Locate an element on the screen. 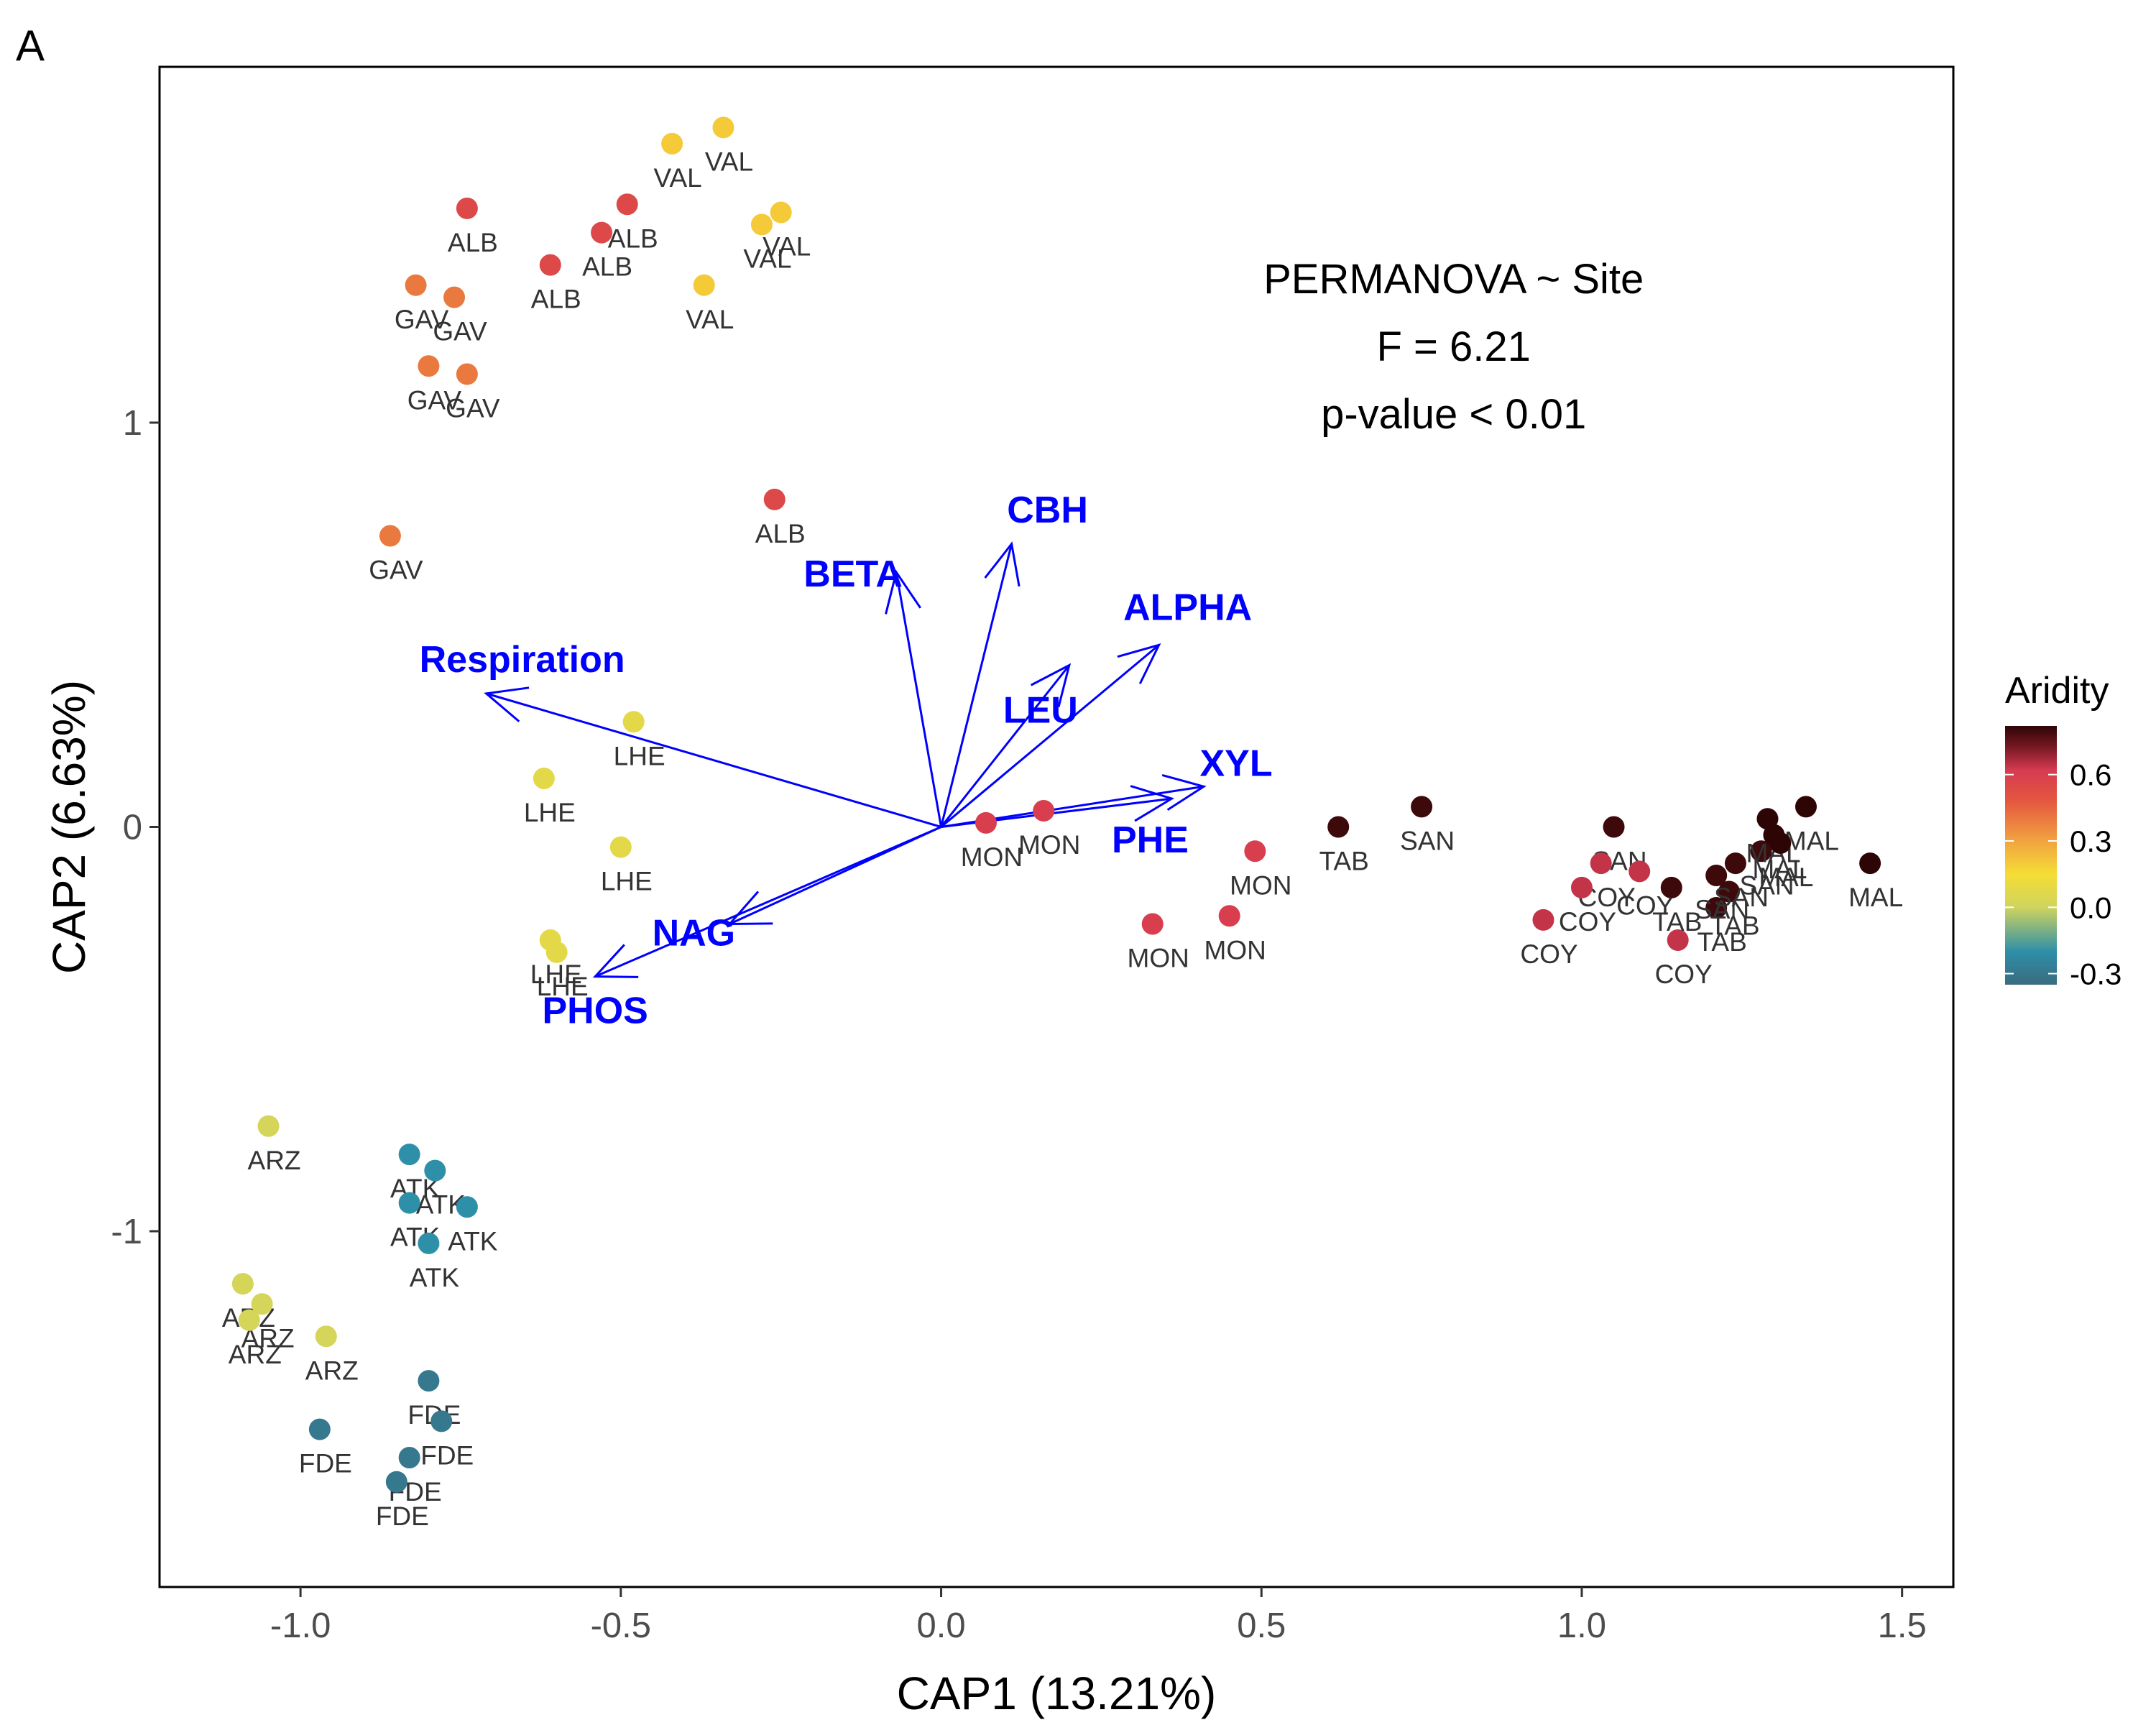 This screenshot has height=1725, width=2156. vector-line-alpha is located at coordinates (1050, 736).